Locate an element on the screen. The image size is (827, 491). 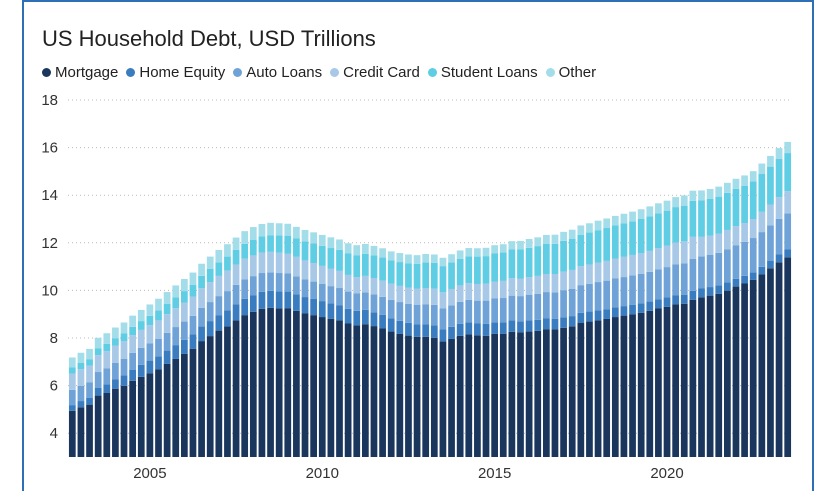
legend-item: Auto Loans is located at coordinates (277, 72).